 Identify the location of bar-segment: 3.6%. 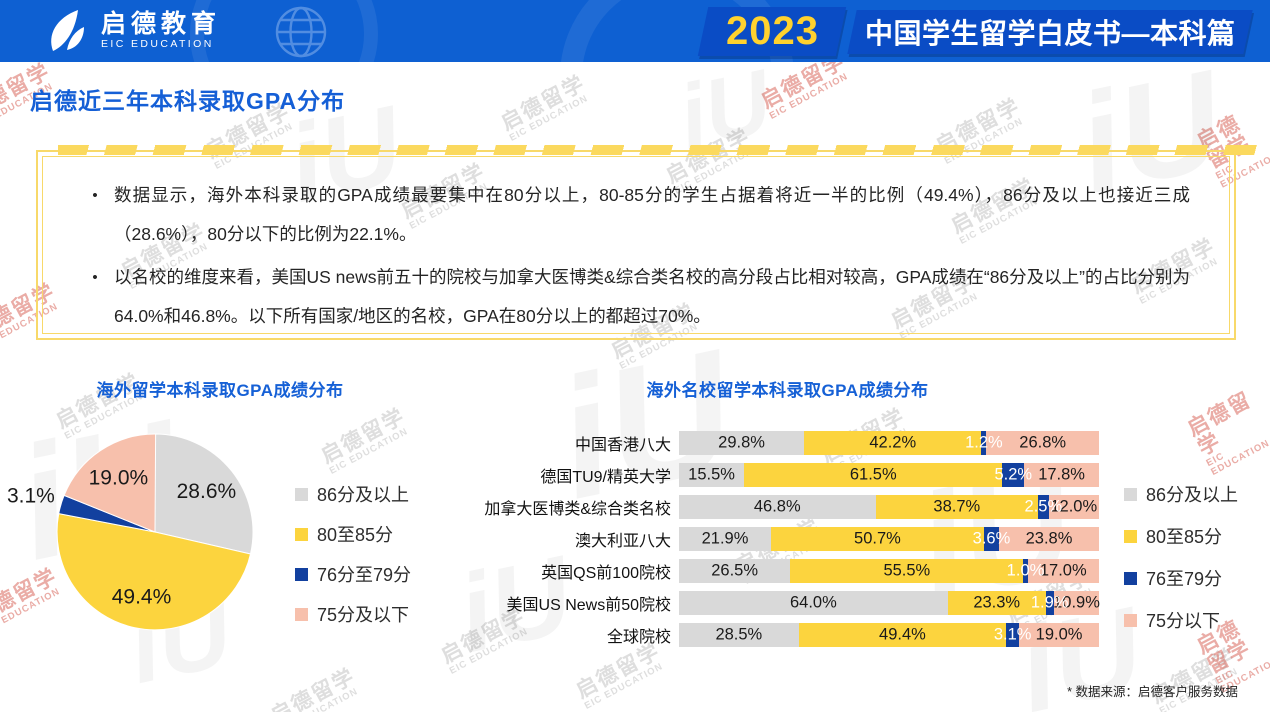
(991, 539).